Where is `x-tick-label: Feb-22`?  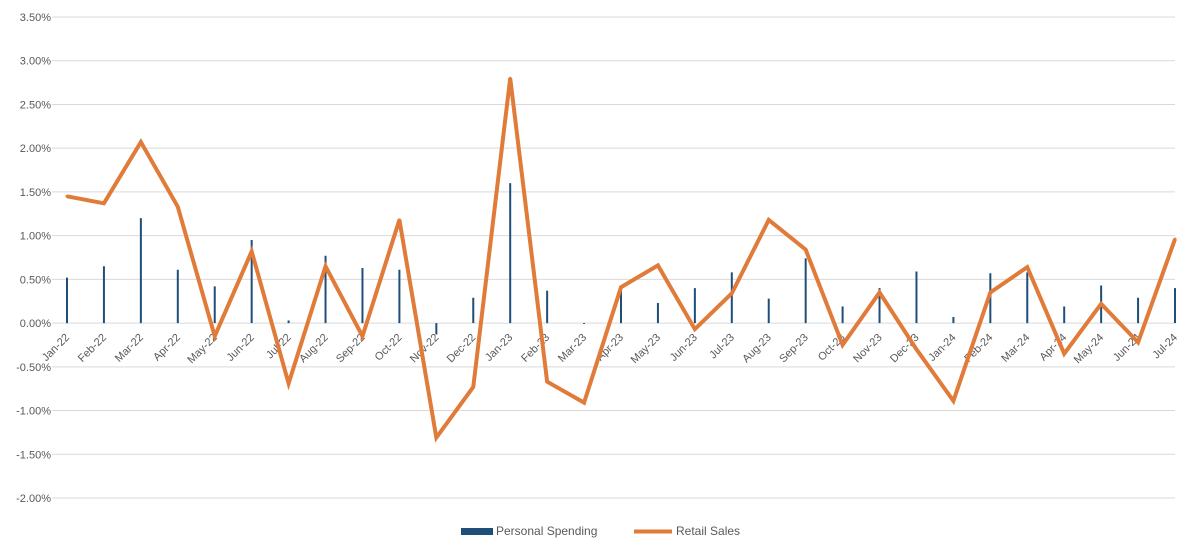
x-tick-label: Feb-22 is located at coordinates (92, 348).